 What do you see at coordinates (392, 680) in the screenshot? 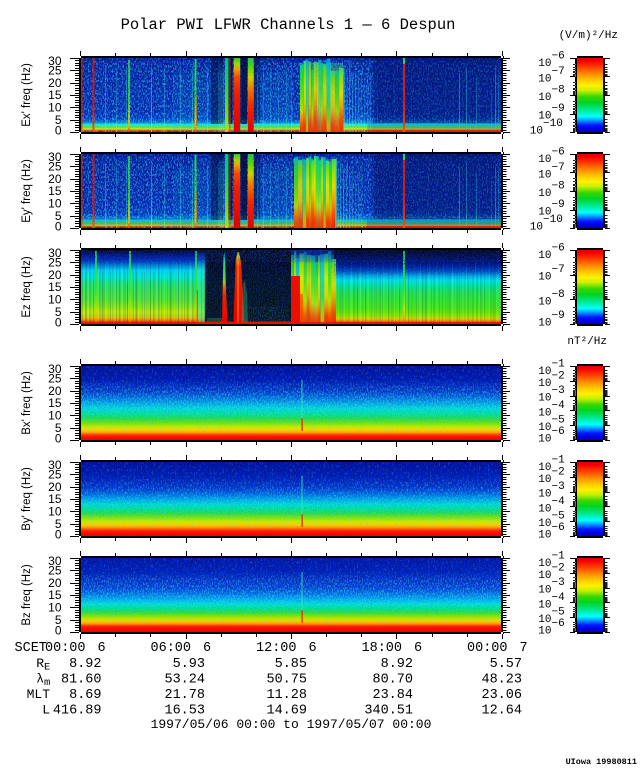
I see `svg-text: 80.70` at bounding box center [392, 680].